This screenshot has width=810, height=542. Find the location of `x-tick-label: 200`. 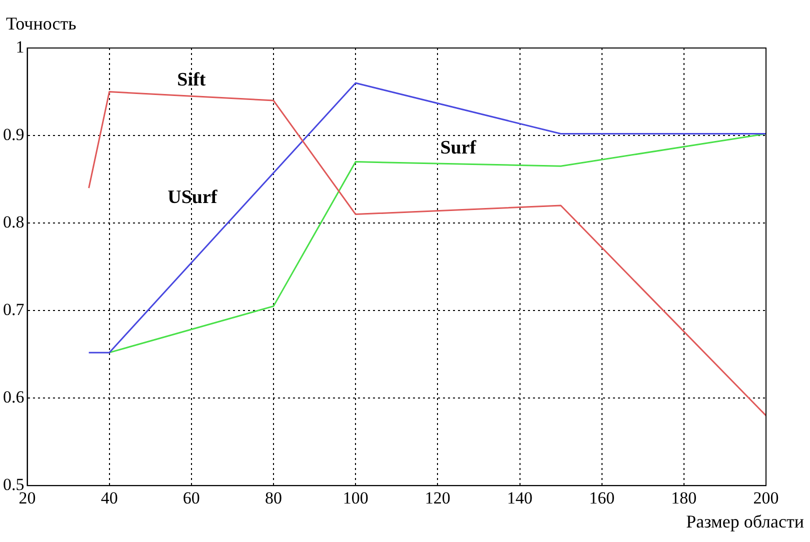

x-tick-label: 200 is located at coordinates (766, 498).